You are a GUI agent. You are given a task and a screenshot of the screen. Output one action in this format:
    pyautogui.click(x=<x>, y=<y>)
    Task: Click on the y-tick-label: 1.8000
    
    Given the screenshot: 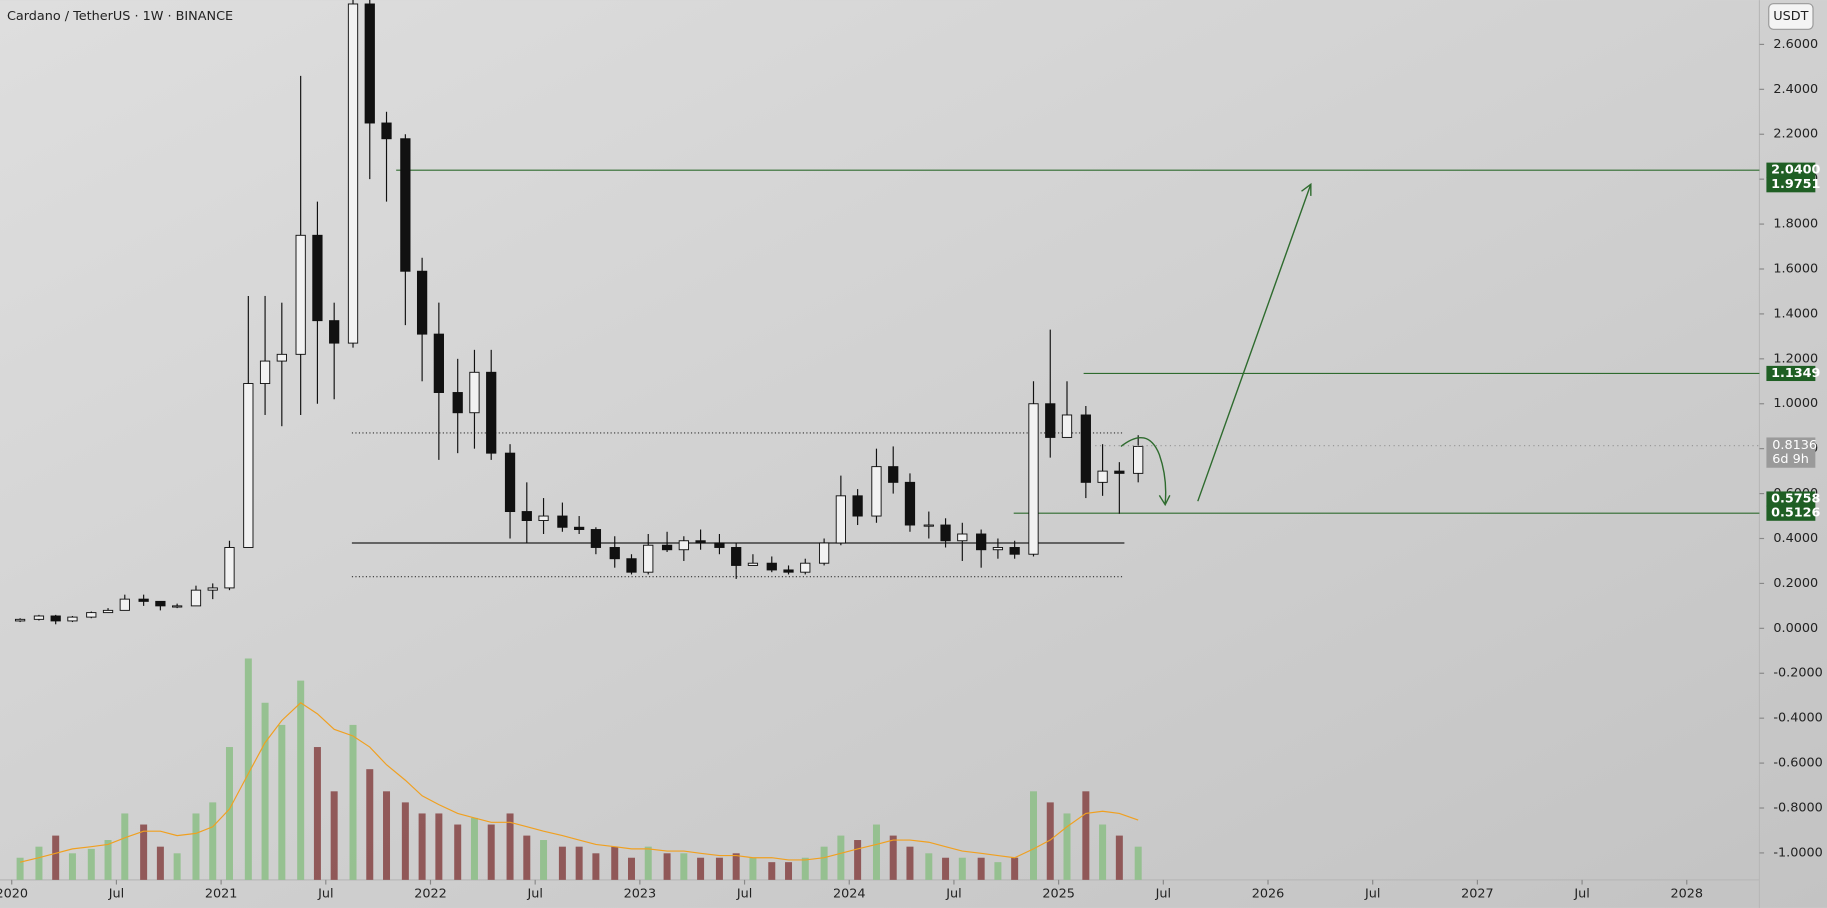 What is the action you would take?
    pyautogui.click(x=1795, y=224)
    